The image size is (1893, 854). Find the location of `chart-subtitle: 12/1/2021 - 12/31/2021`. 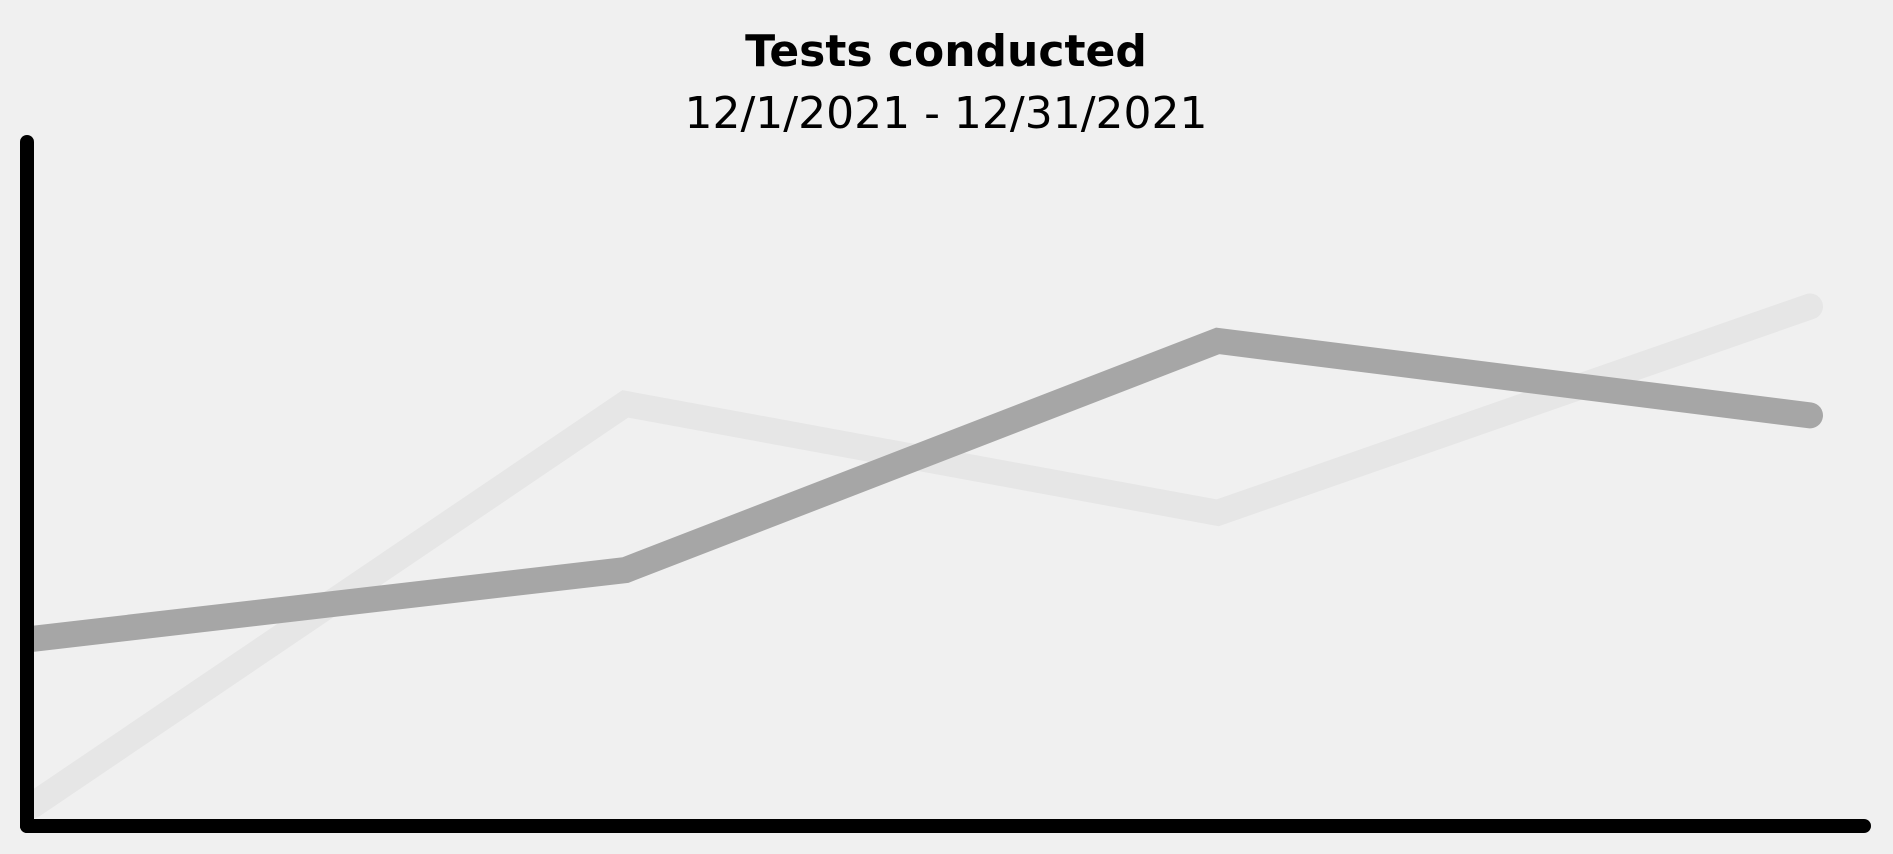

chart-subtitle: 12/1/2021 - 12/31/2021 is located at coordinates (945, 113).